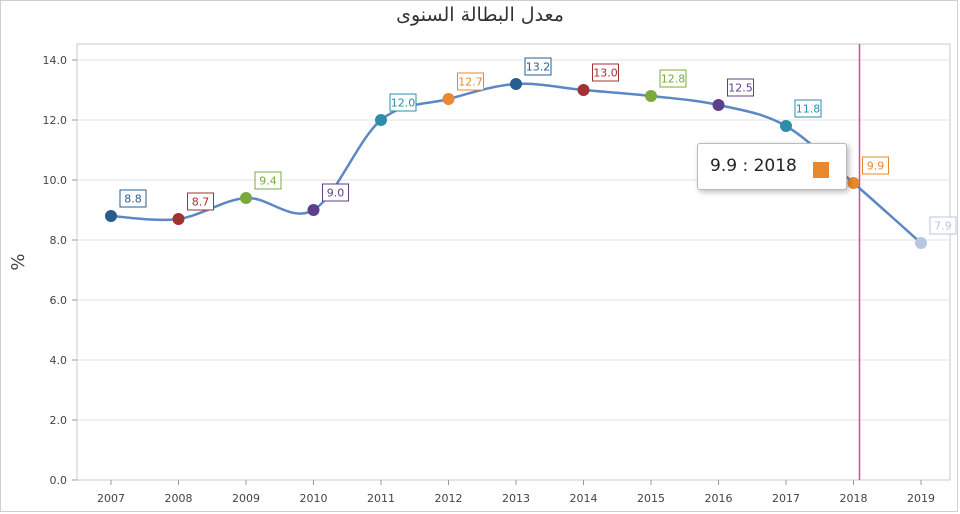 This screenshot has width=960, height=514. I want to click on data-label: 8.8, so click(133, 199).